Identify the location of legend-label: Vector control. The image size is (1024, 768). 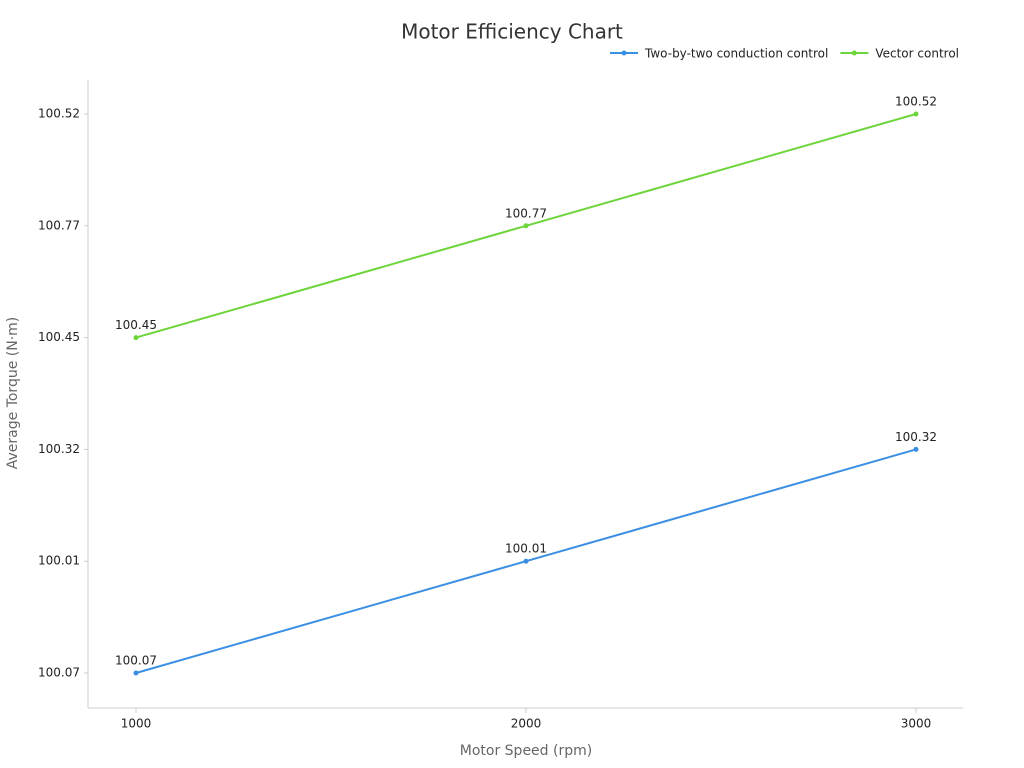
(917, 54).